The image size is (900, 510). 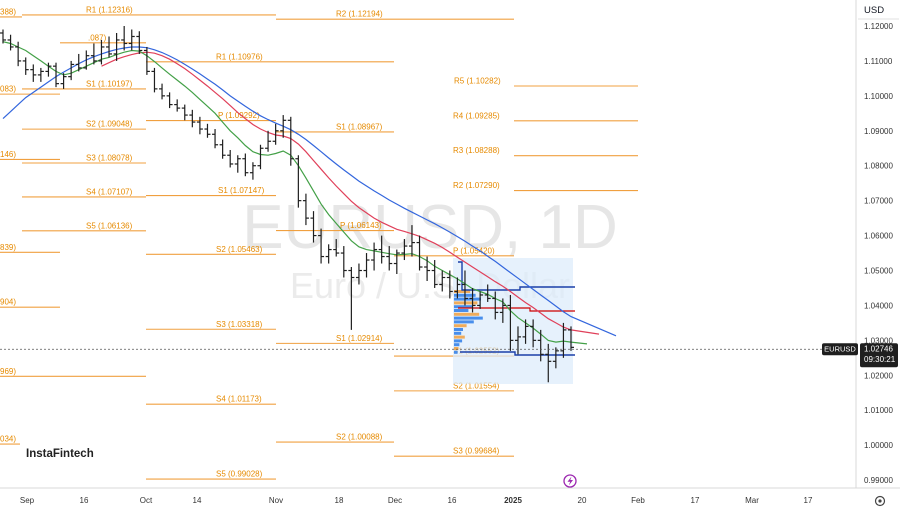 What do you see at coordinates (878, 271) in the screenshot?
I see `y-tick-label: 1.05000` at bounding box center [878, 271].